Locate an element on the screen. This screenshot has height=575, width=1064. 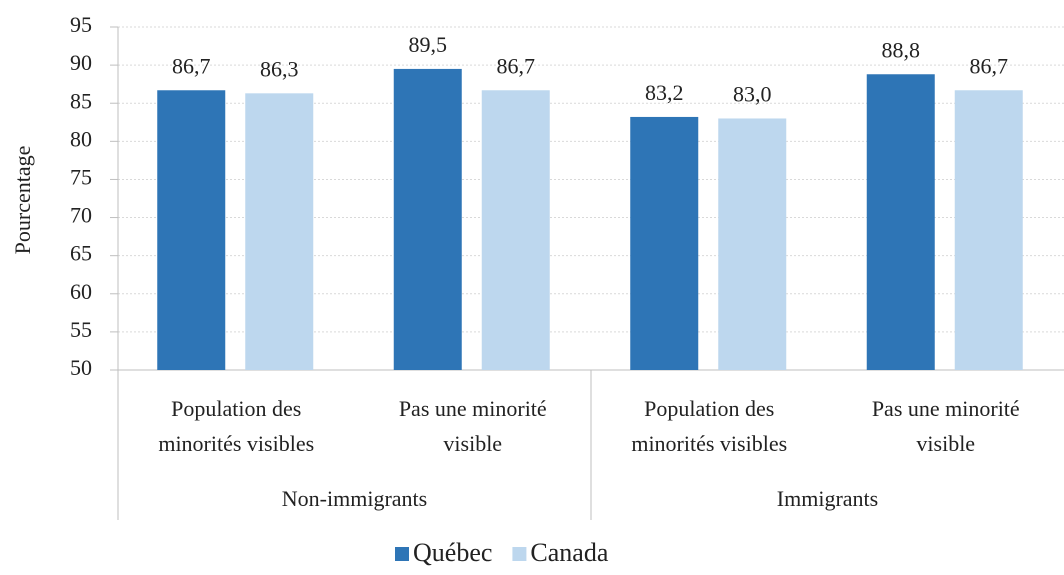
y-tick-label: 70 is located at coordinates (81, 215).